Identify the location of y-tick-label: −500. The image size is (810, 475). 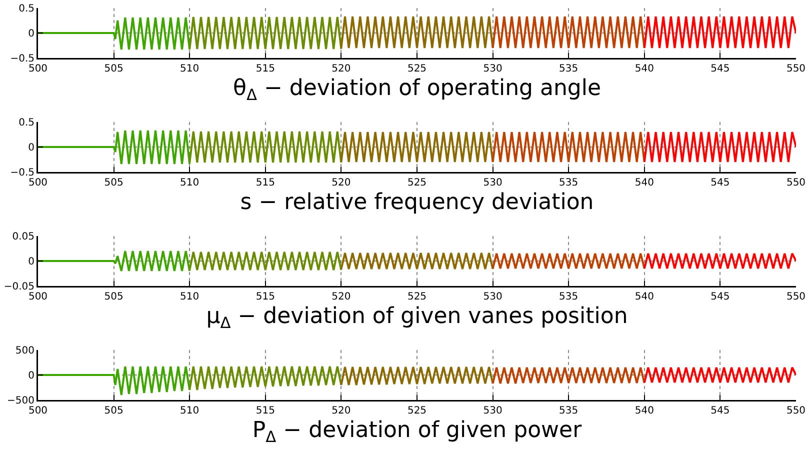
(20, 401).